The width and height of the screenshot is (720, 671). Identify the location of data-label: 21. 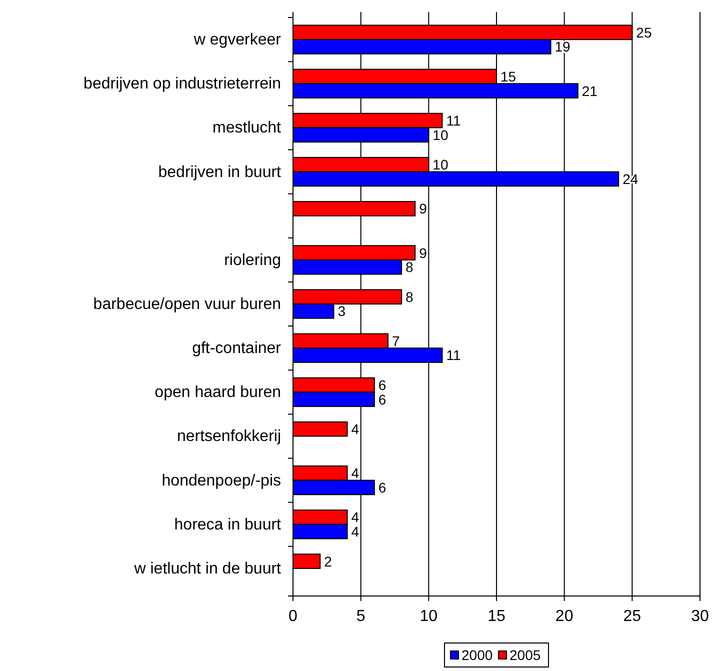
(590, 90).